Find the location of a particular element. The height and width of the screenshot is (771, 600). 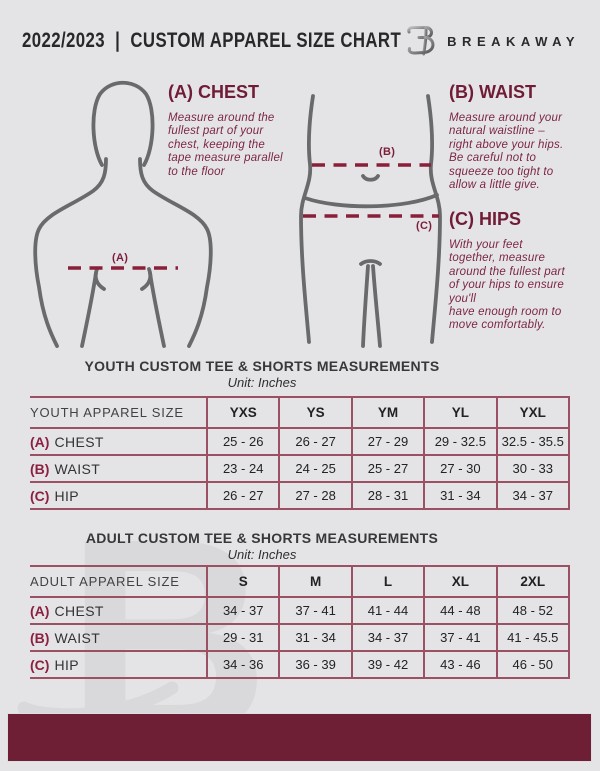

youth-waist-value: 23 - 24 is located at coordinates (242, 468).